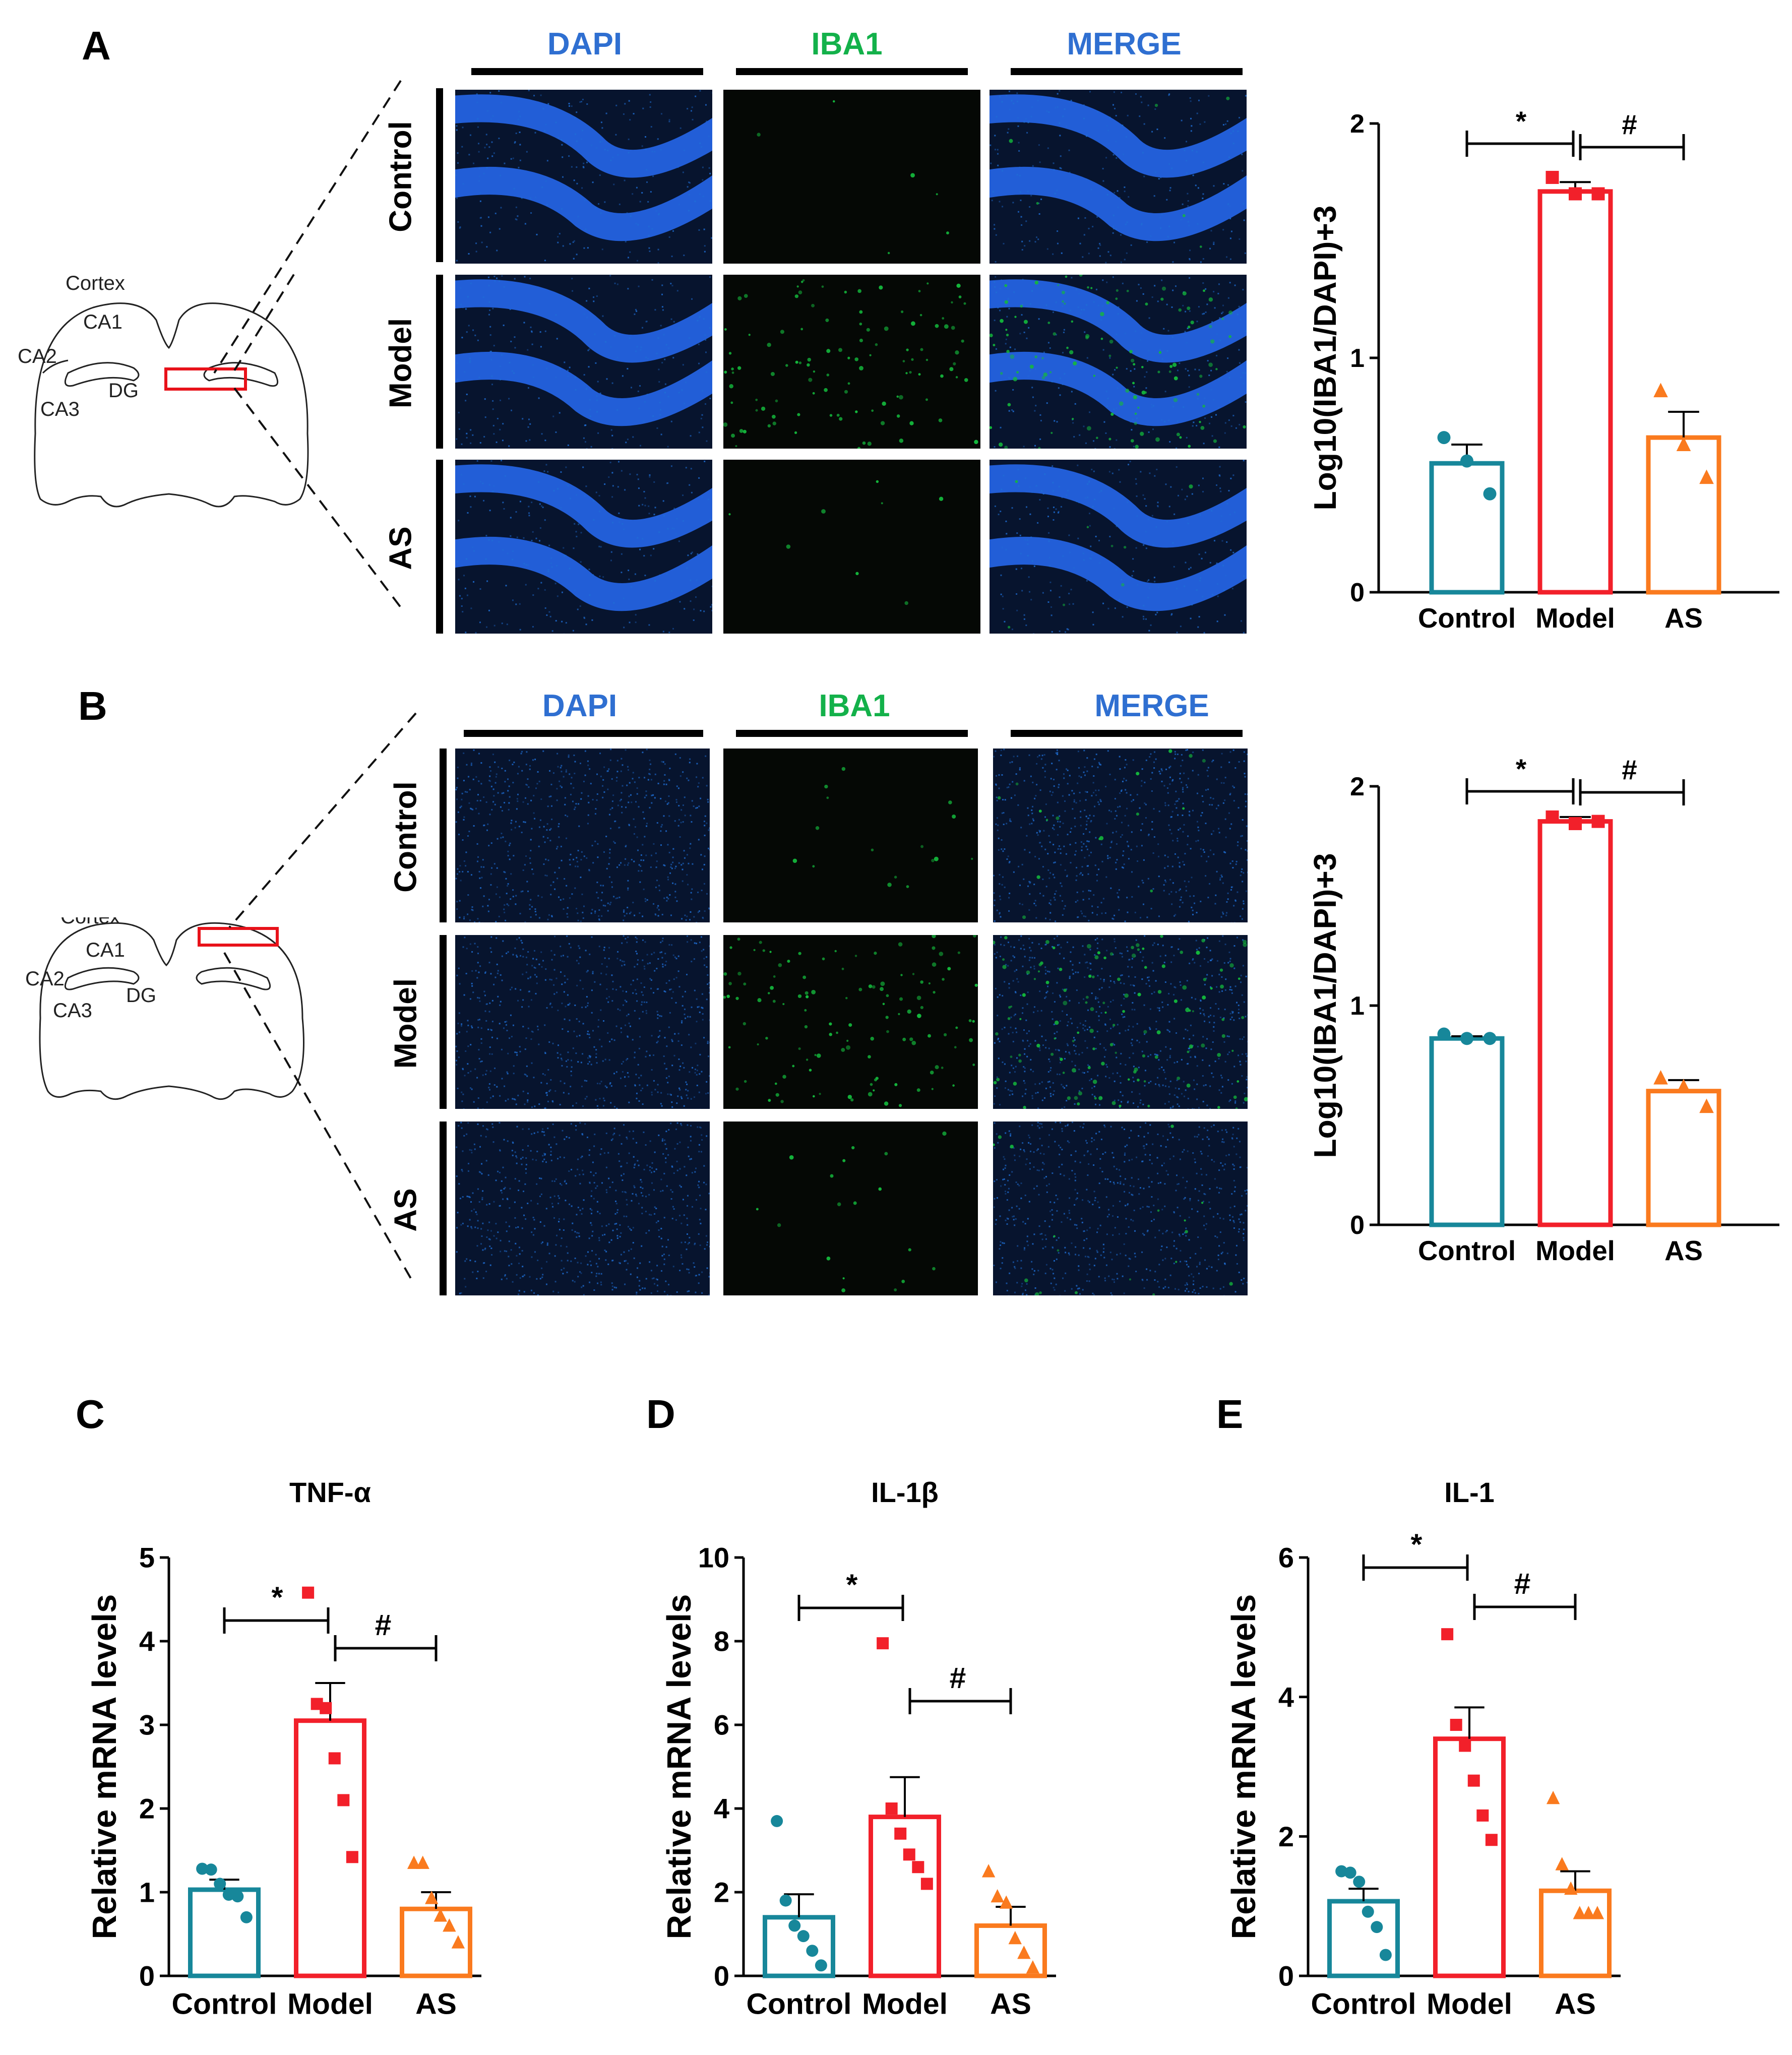 This screenshot has height=2055, width=1792. What do you see at coordinates (850, 835) in the screenshot?
I see `micrograph-b-control-iba` at bounding box center [850, 835].